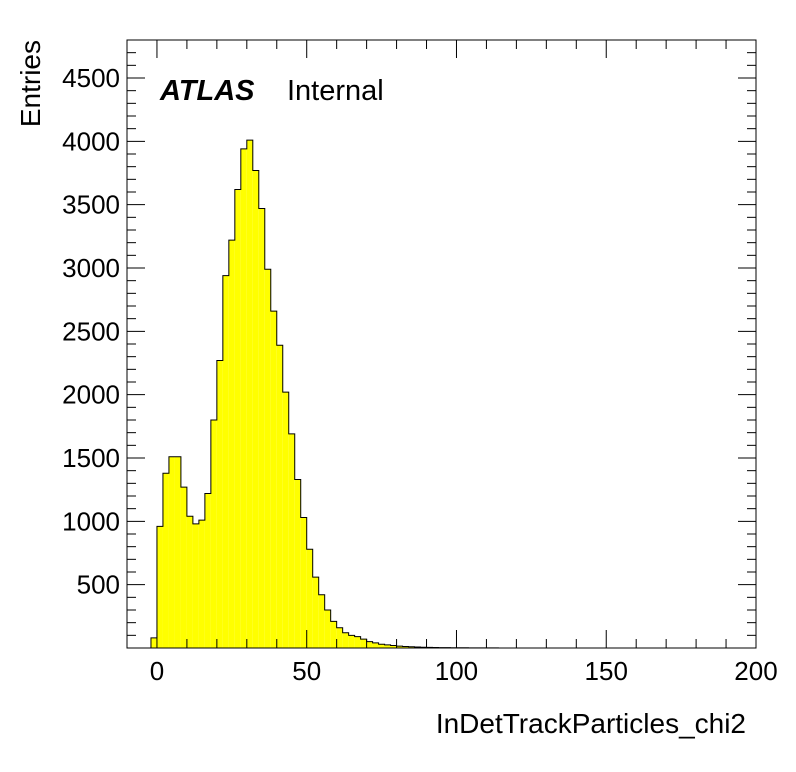  Describe the element at coordinates (591, 723) in the screenshot. I see `x-axis-label: InDetTrackParticles_chi2` at that location.